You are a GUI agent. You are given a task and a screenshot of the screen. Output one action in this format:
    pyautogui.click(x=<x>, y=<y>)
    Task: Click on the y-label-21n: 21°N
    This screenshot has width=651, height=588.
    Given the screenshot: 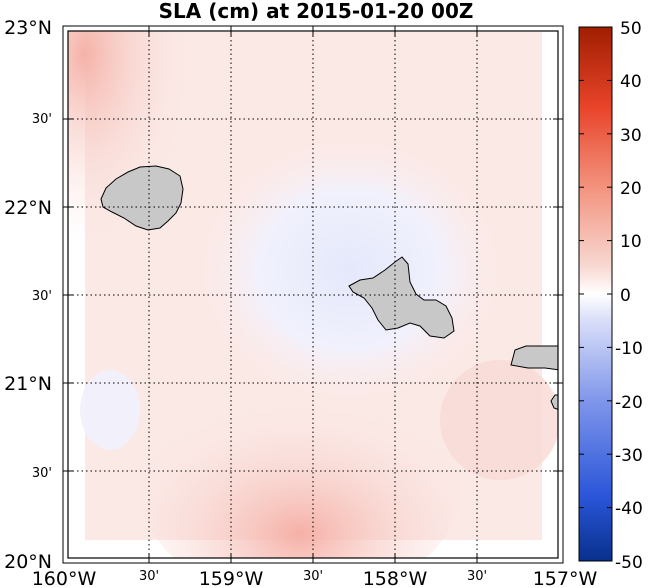 What is the action you would take?
    pyautogui.click(x=28, y=384)
    